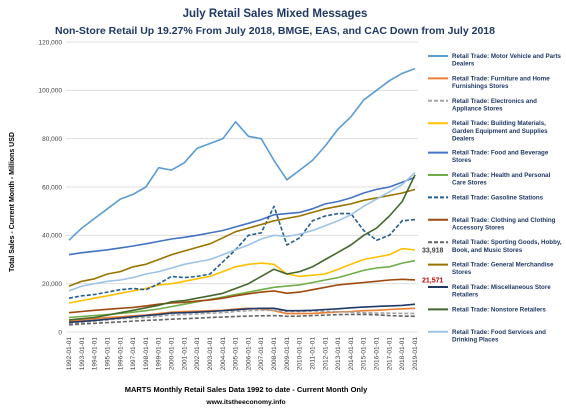  I want to click on x-tick-label: 2009-01-01, so click(287, 354).